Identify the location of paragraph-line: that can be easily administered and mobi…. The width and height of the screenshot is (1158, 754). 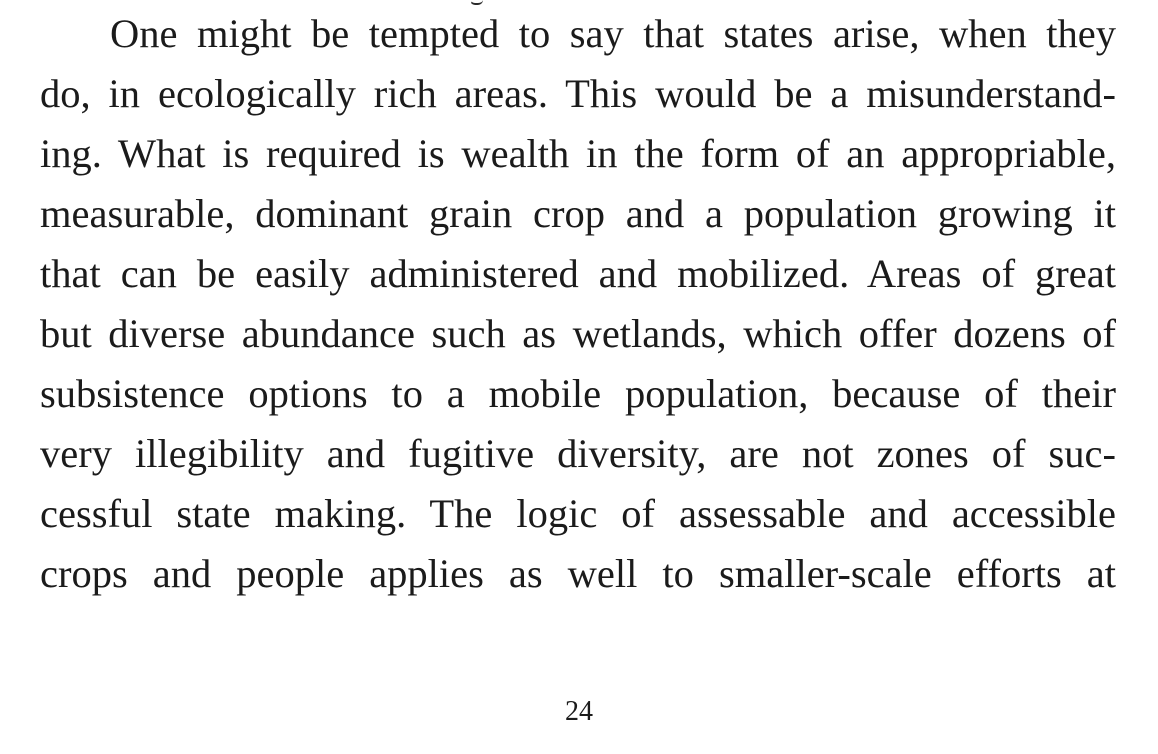
(578, 273).